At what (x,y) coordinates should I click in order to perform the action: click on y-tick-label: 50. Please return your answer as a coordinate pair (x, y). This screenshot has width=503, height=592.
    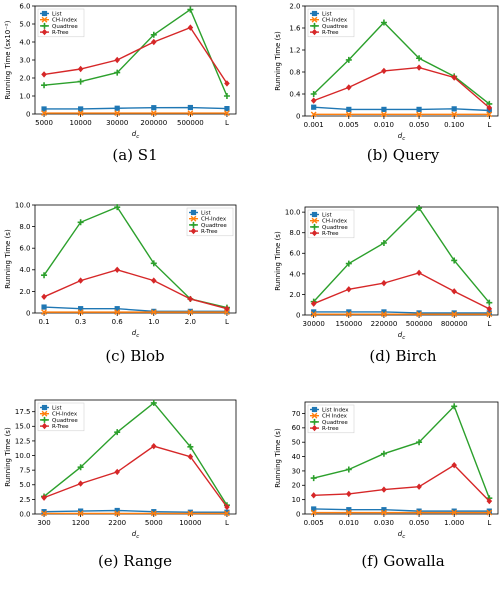
    Looking at the image, I should click on (296, 443).